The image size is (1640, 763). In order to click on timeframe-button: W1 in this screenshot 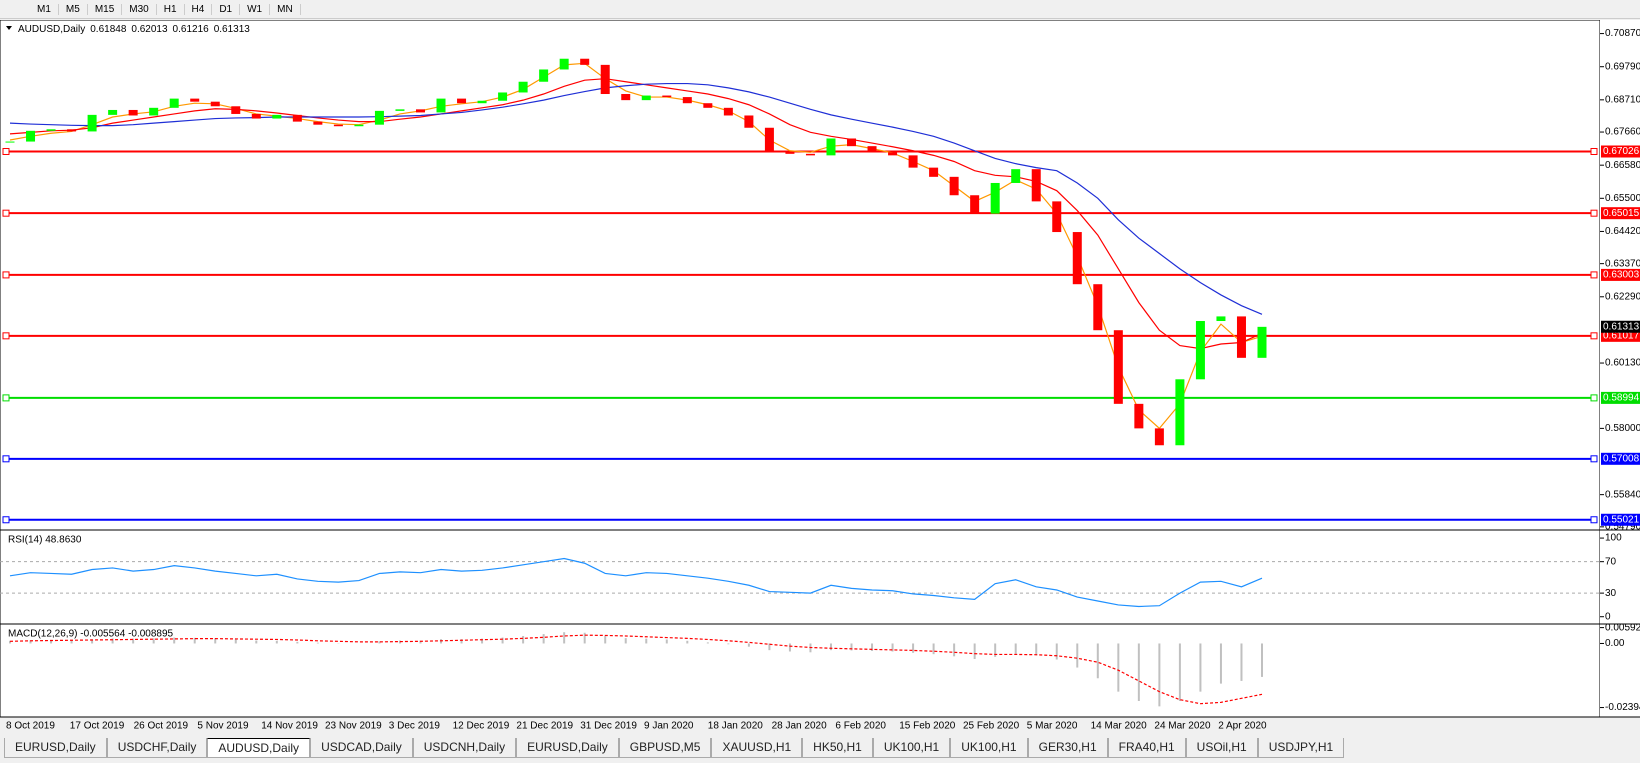, I will do `click(255, 9)`.